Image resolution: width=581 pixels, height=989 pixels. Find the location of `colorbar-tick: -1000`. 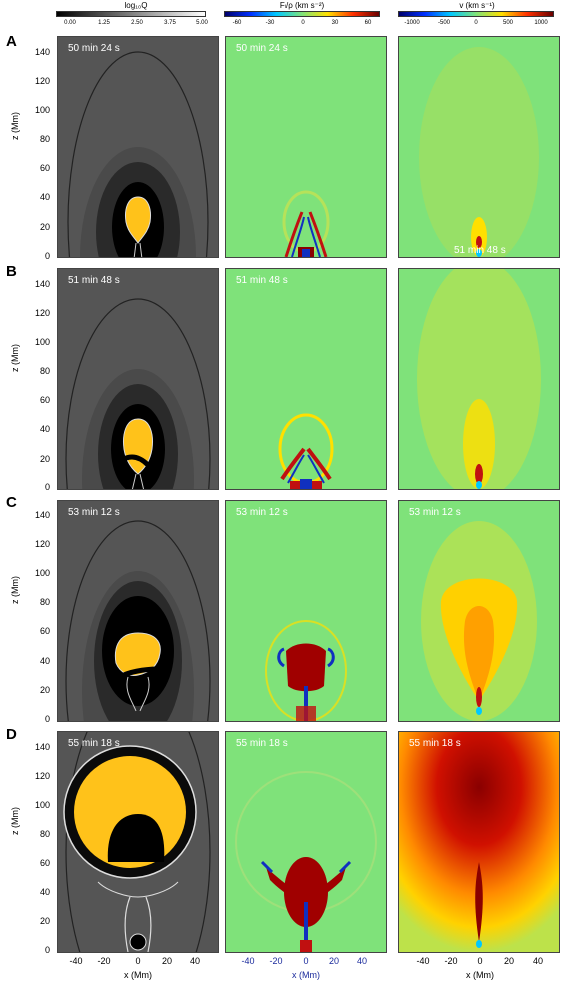

colorbar-tick: -1000 is located at coordinates (412, 23).